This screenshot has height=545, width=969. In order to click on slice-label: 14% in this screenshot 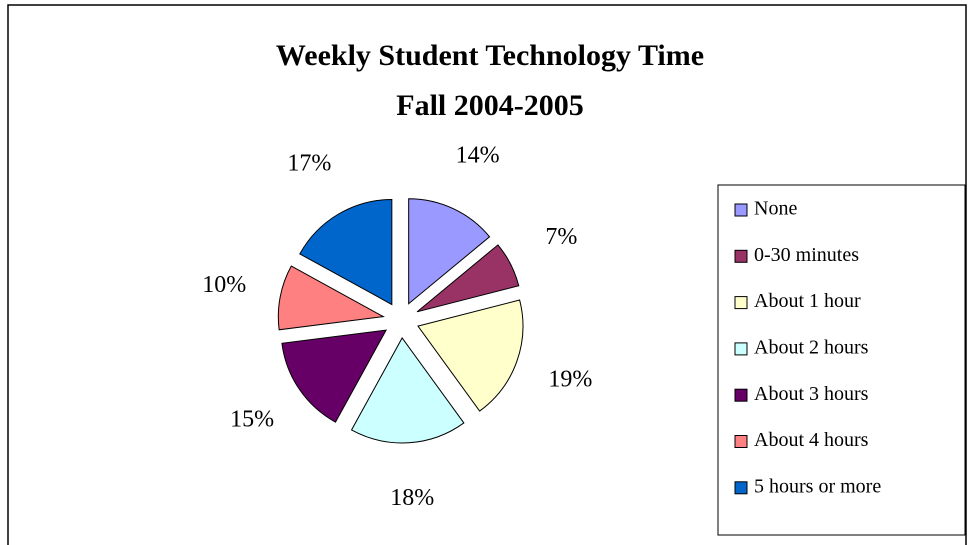, I will do `click(478, 156)`.